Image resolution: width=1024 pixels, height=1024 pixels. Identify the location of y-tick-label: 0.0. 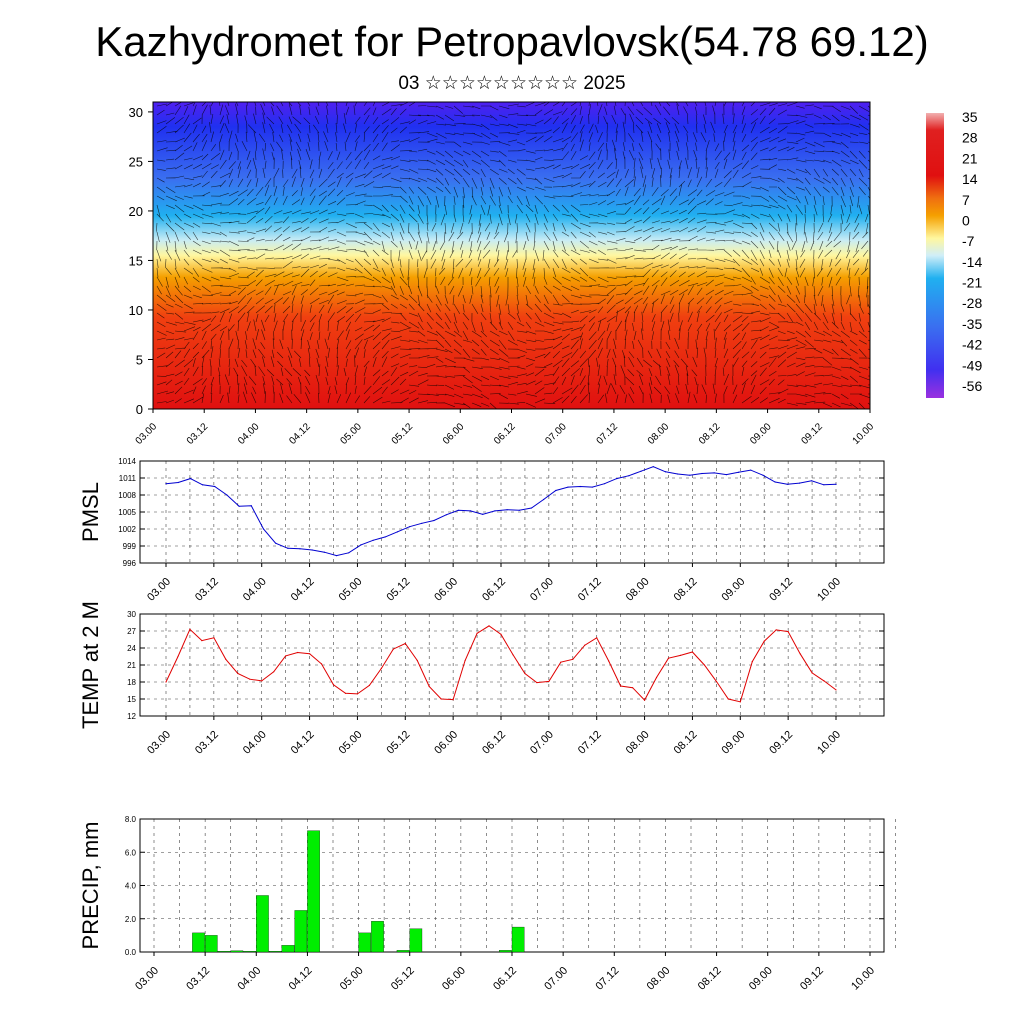
(131, 952).